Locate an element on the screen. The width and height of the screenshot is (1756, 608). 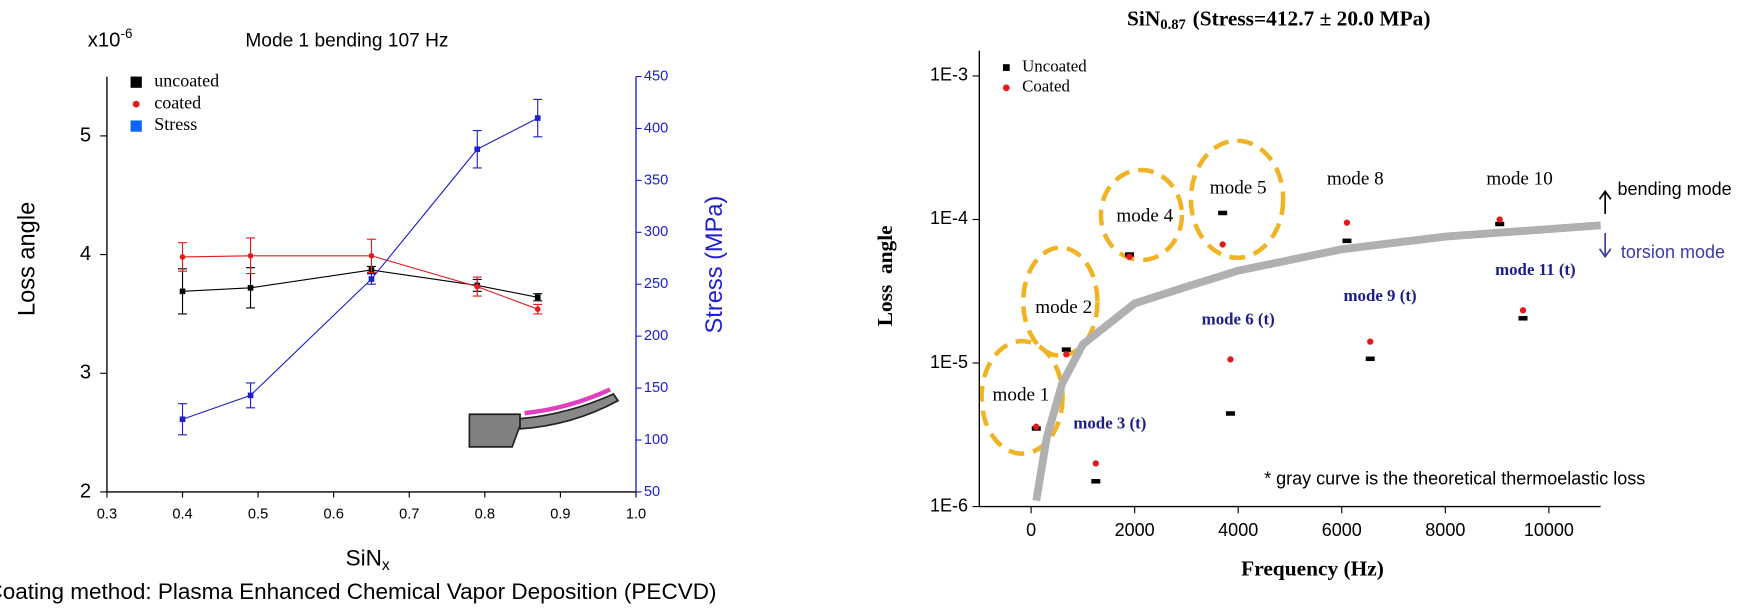
annotation: mode 8 is located at coordinates (1355, 179).